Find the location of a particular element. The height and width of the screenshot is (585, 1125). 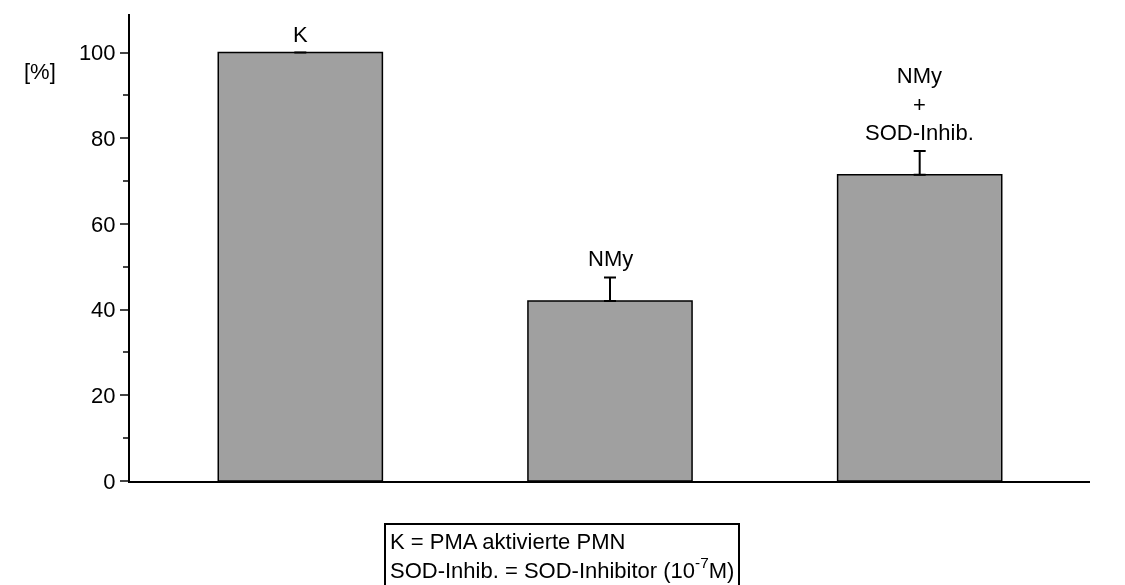

text: K = PMA aktivierte PMN SOD-Inhib. = SOD-Inhibitor (10$^{-7}$M) is located at coordinates (562, 556).